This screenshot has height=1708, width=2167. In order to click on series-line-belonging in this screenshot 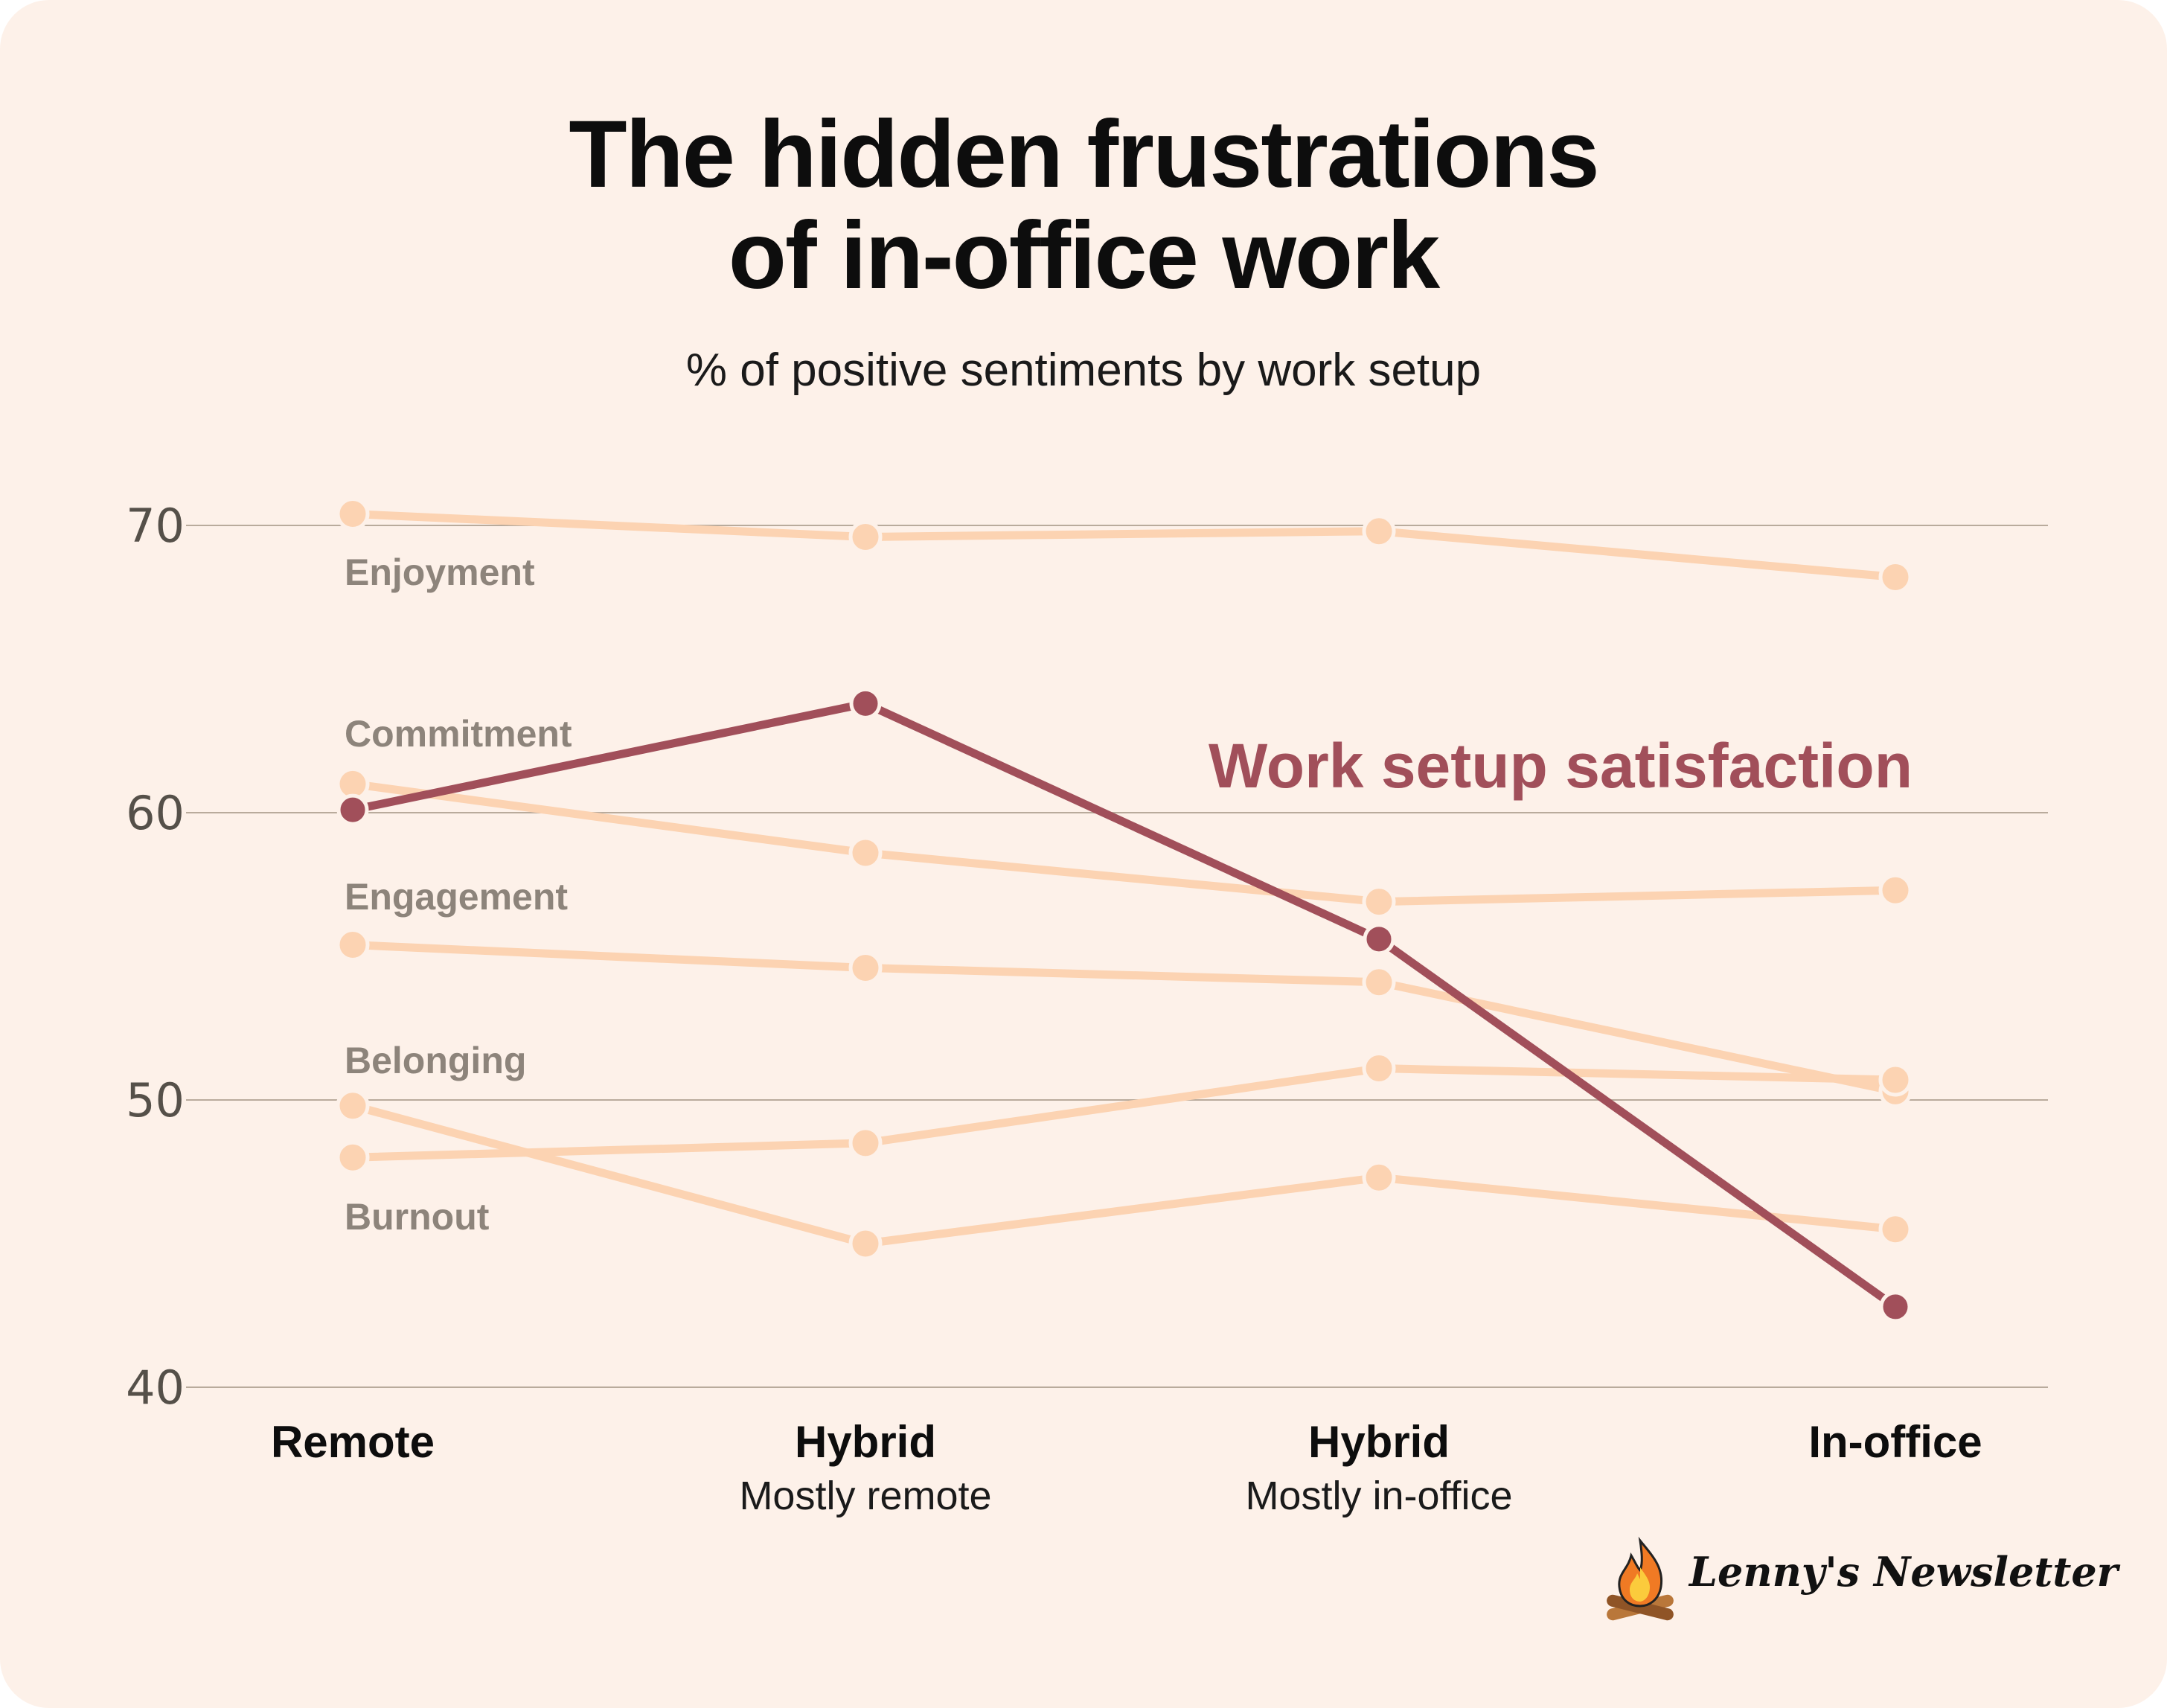, I will do `click(1124, 1113)`.